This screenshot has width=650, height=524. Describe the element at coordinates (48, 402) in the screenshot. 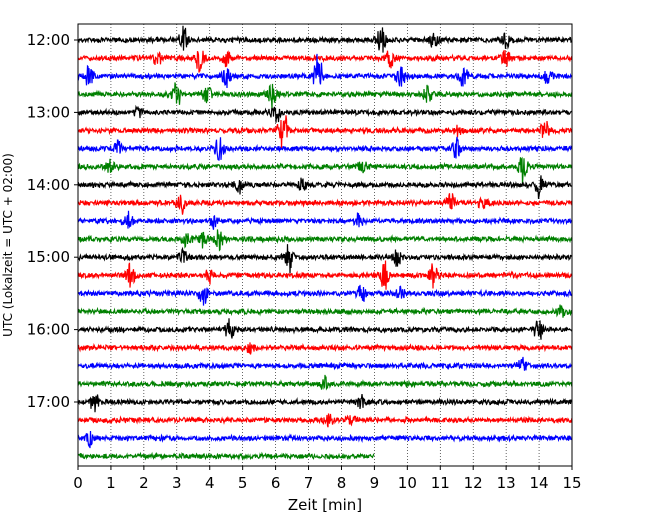

I see `y-tick-label: 17:00` at that location.